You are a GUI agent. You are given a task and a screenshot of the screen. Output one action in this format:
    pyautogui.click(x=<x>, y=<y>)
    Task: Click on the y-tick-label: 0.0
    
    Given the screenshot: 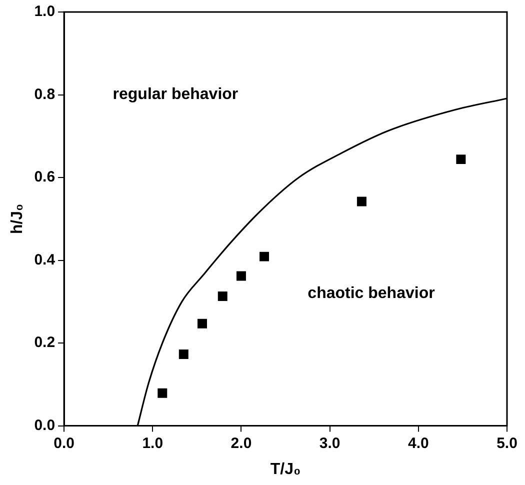 What is the action you would take?
    pyautogui.click(x=45, y=425)
    